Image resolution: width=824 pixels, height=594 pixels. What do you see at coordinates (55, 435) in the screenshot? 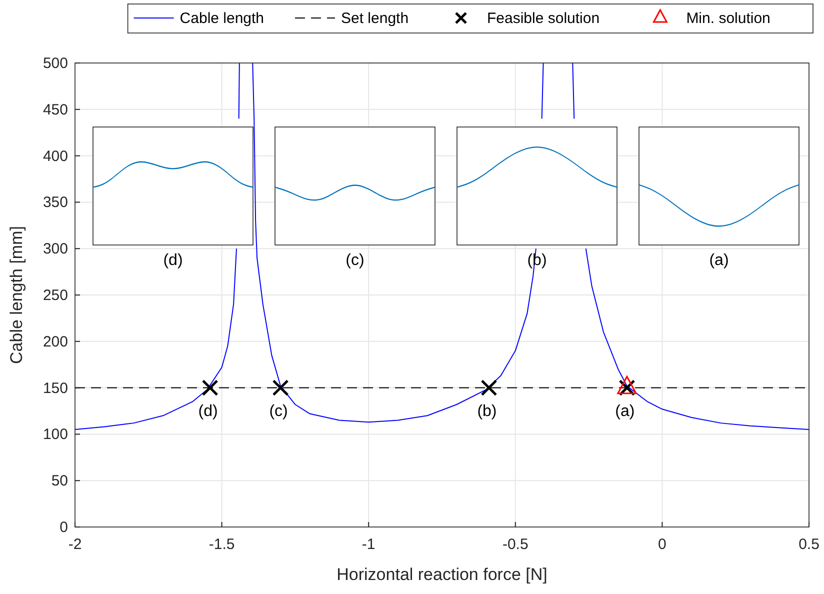
I see `y-tick-label: 100` at bounding box center [55, 435].